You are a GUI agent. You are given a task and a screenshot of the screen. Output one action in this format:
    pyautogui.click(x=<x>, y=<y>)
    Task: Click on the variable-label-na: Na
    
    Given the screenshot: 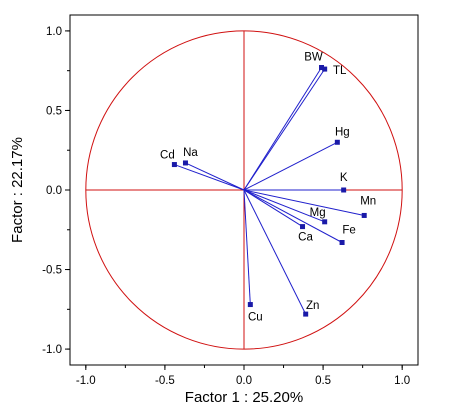 What is the action you would take?
    pyautogui.click(x=190, y=153)
    